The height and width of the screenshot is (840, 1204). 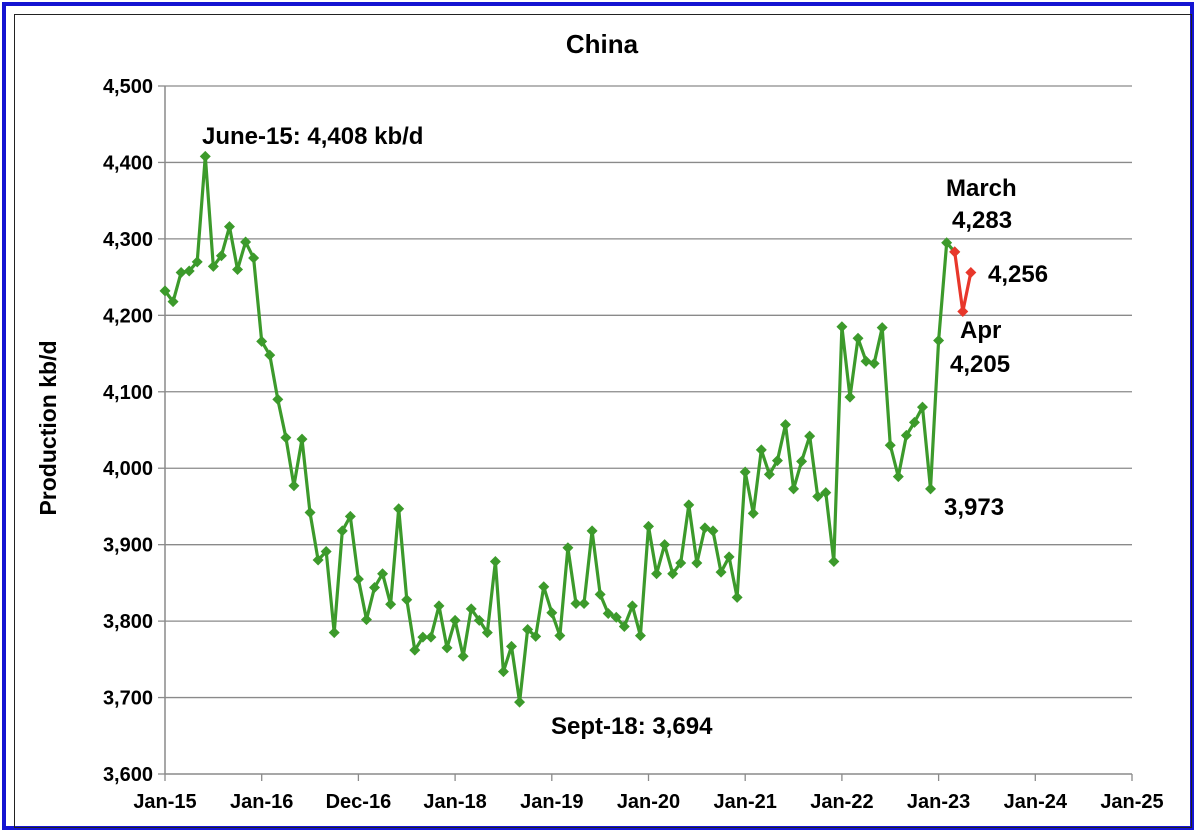 I want to click on x-tick-label: Jan-22, so click(x=841, y=802).